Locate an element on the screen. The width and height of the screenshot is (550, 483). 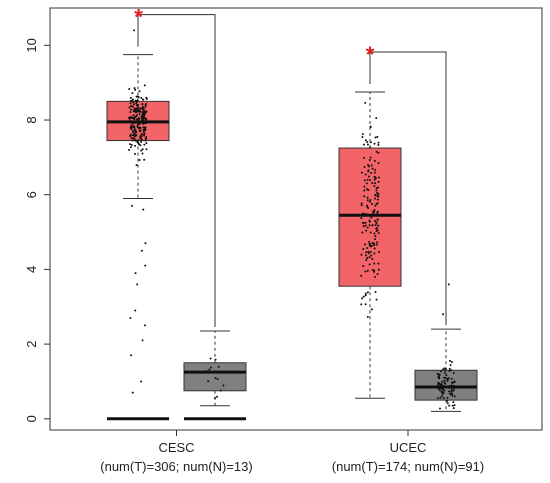
y-tick-label: 10 is located at coordinates (31, 45).